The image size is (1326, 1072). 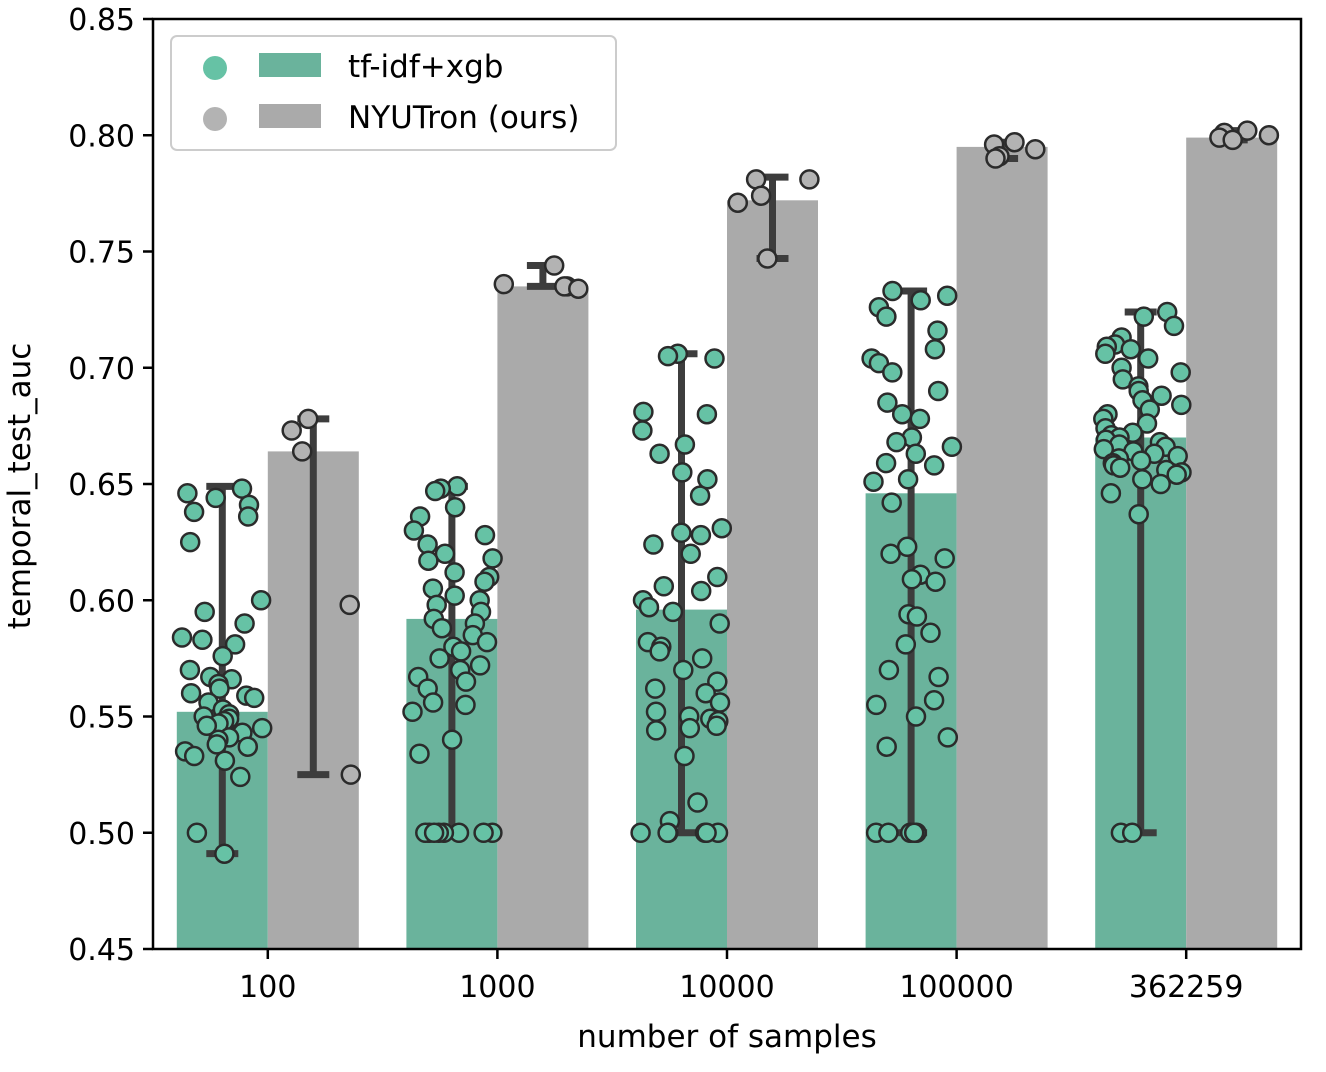 What do you see at coordinates (497, 987) in the screenshot?
I see `x-tick-label: 1000` at bounding box center [497, 987].